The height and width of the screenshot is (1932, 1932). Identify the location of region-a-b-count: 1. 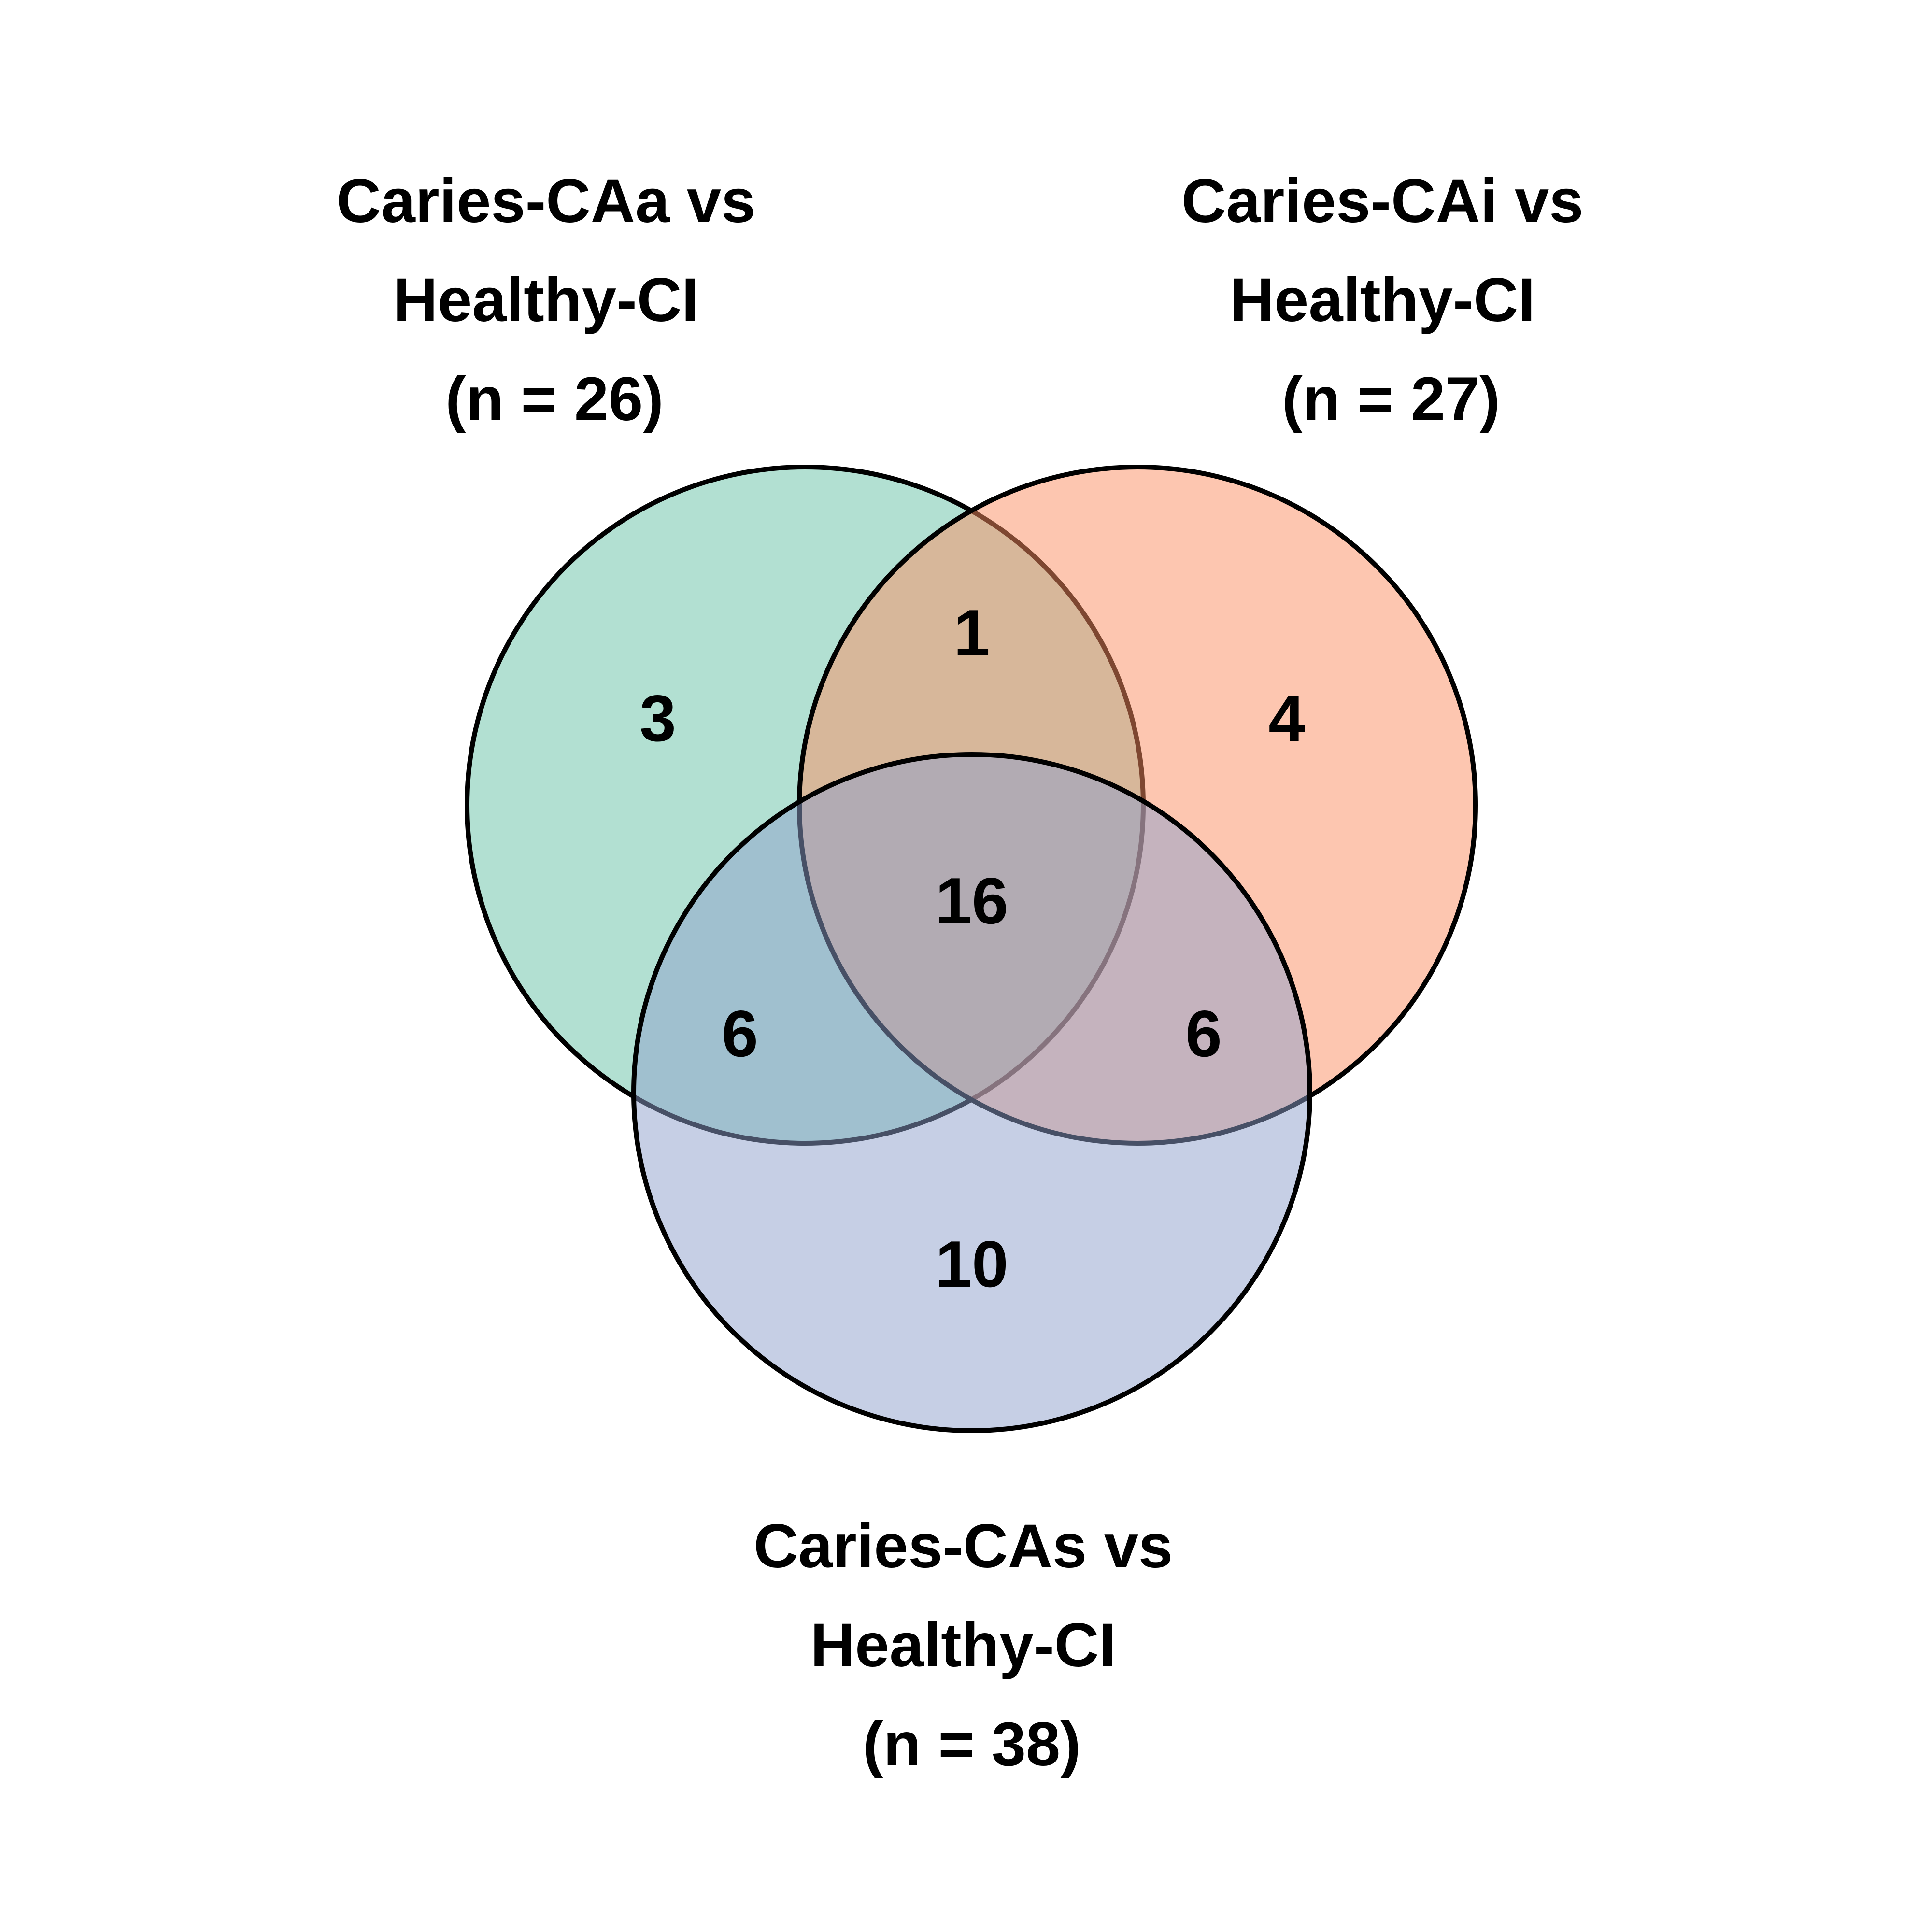
(971, 632).